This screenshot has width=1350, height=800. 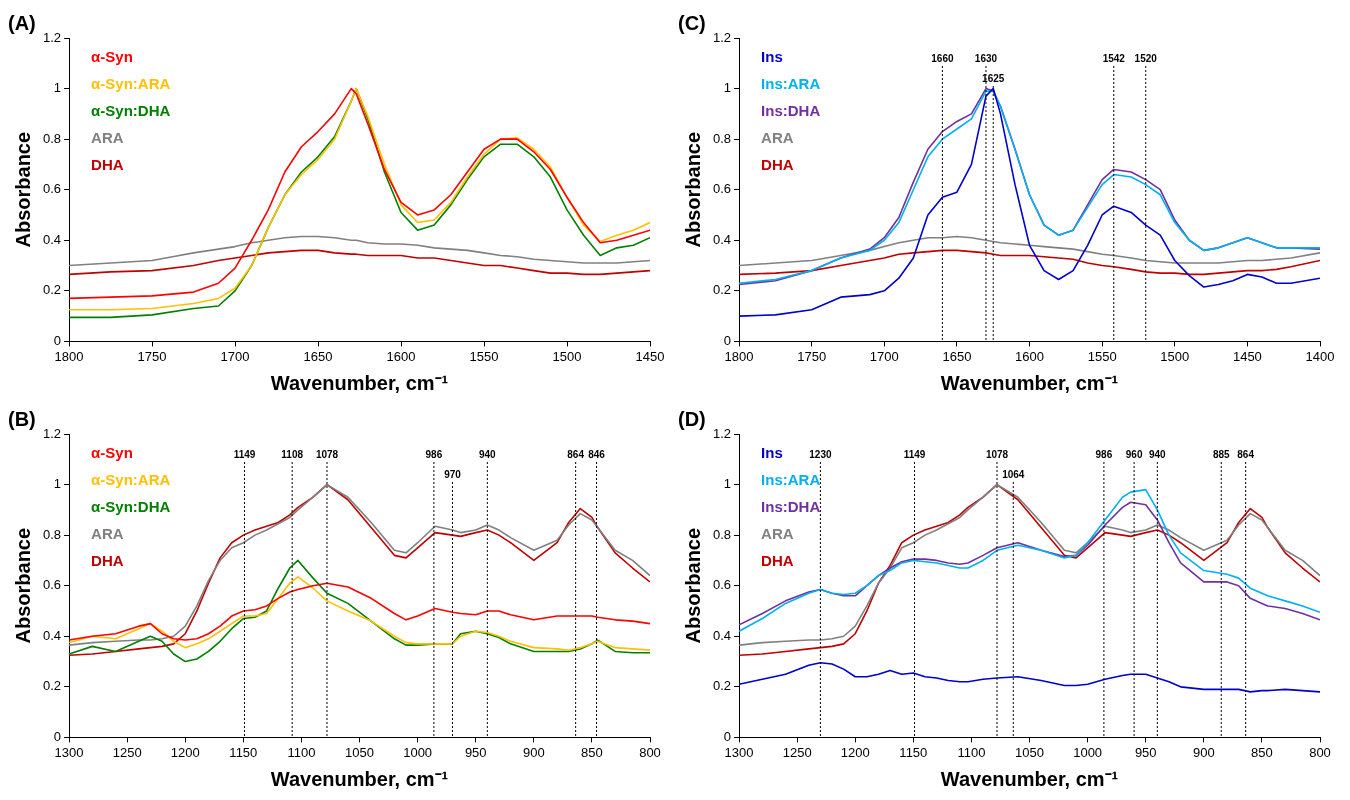 I want to click on text: Ins, so click(x=772, y=452).